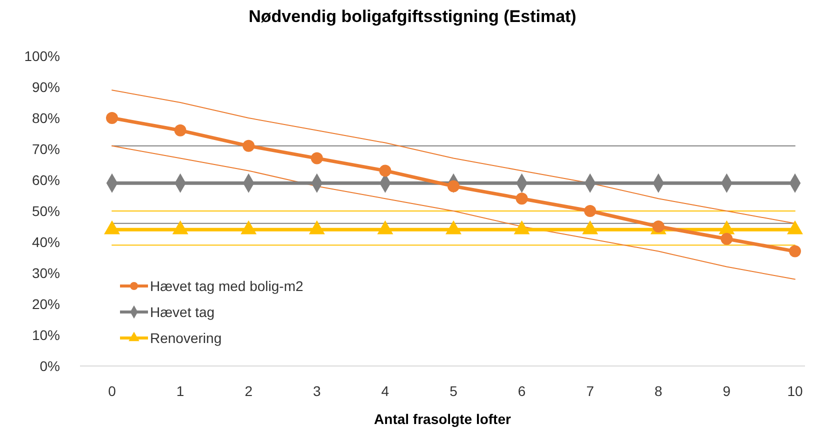 The height and width of the screenshot is (430, 825). What do you see at coordinates (46, 210) in the screenshot?
I see `y-tick-label: 50%` at bounding box center [46, 210].